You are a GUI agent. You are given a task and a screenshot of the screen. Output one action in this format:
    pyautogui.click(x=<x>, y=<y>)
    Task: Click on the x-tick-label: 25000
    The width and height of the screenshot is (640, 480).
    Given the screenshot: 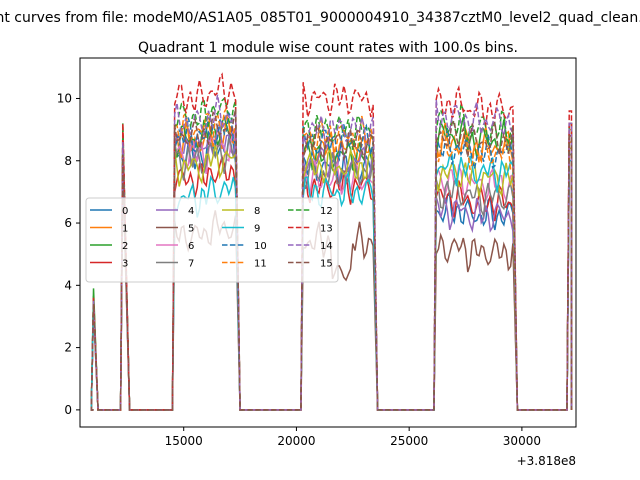 What is the action you would take?
    pyautogui.click(x=409, y=441)
    